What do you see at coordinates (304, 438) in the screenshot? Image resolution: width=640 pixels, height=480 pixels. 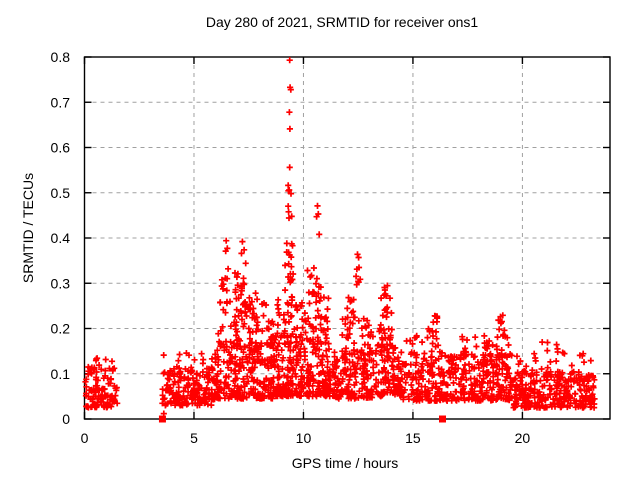 I see `x-tick-label: 10` at bounding box center [304, 438].